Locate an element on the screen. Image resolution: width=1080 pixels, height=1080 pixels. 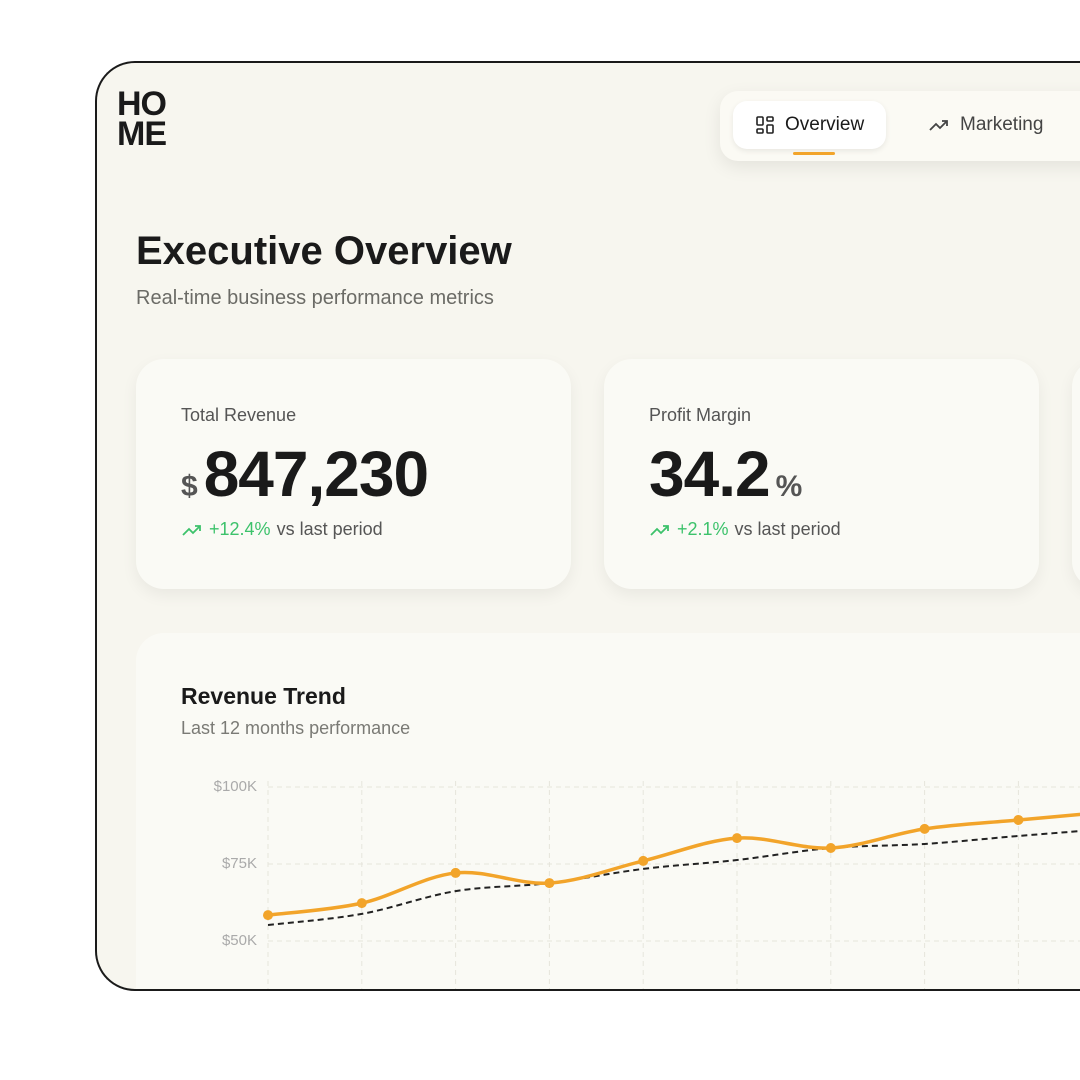
tab-label: Marketing is located at coordinates (1002, 124).